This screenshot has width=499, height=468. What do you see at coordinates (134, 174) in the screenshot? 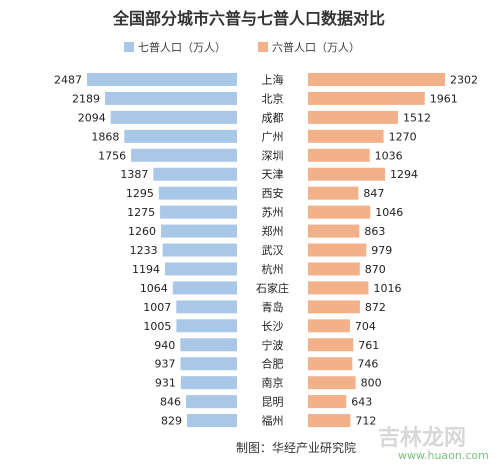
I see `value-seventh-5: 1387` at bounding box center [134, 174].